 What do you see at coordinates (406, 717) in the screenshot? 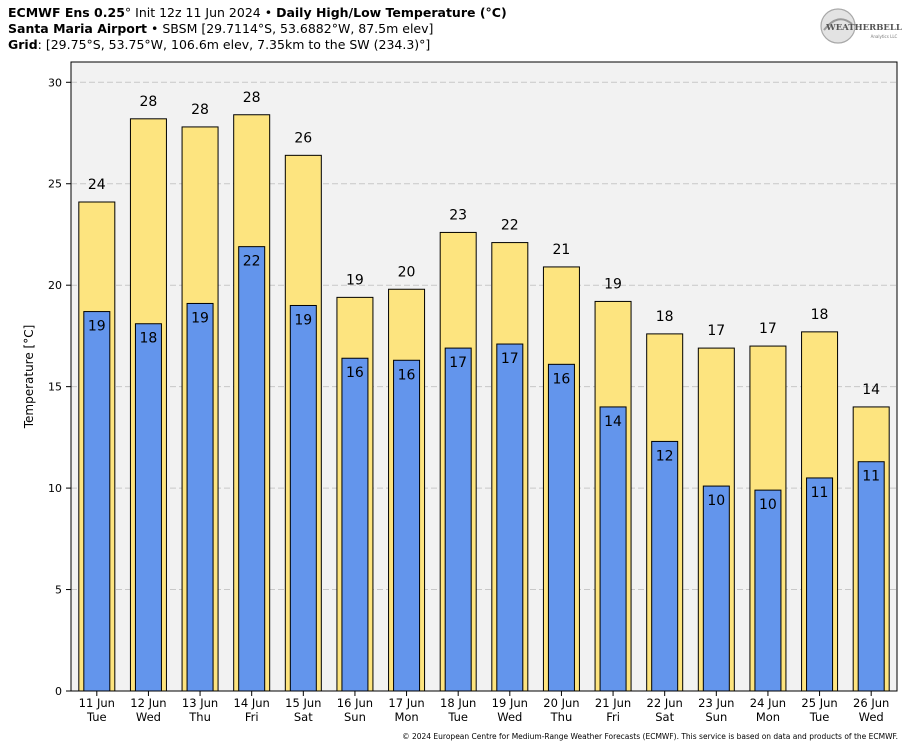
I see `x-tick-weekday-6: Mon` at bounding box center [406, 717].